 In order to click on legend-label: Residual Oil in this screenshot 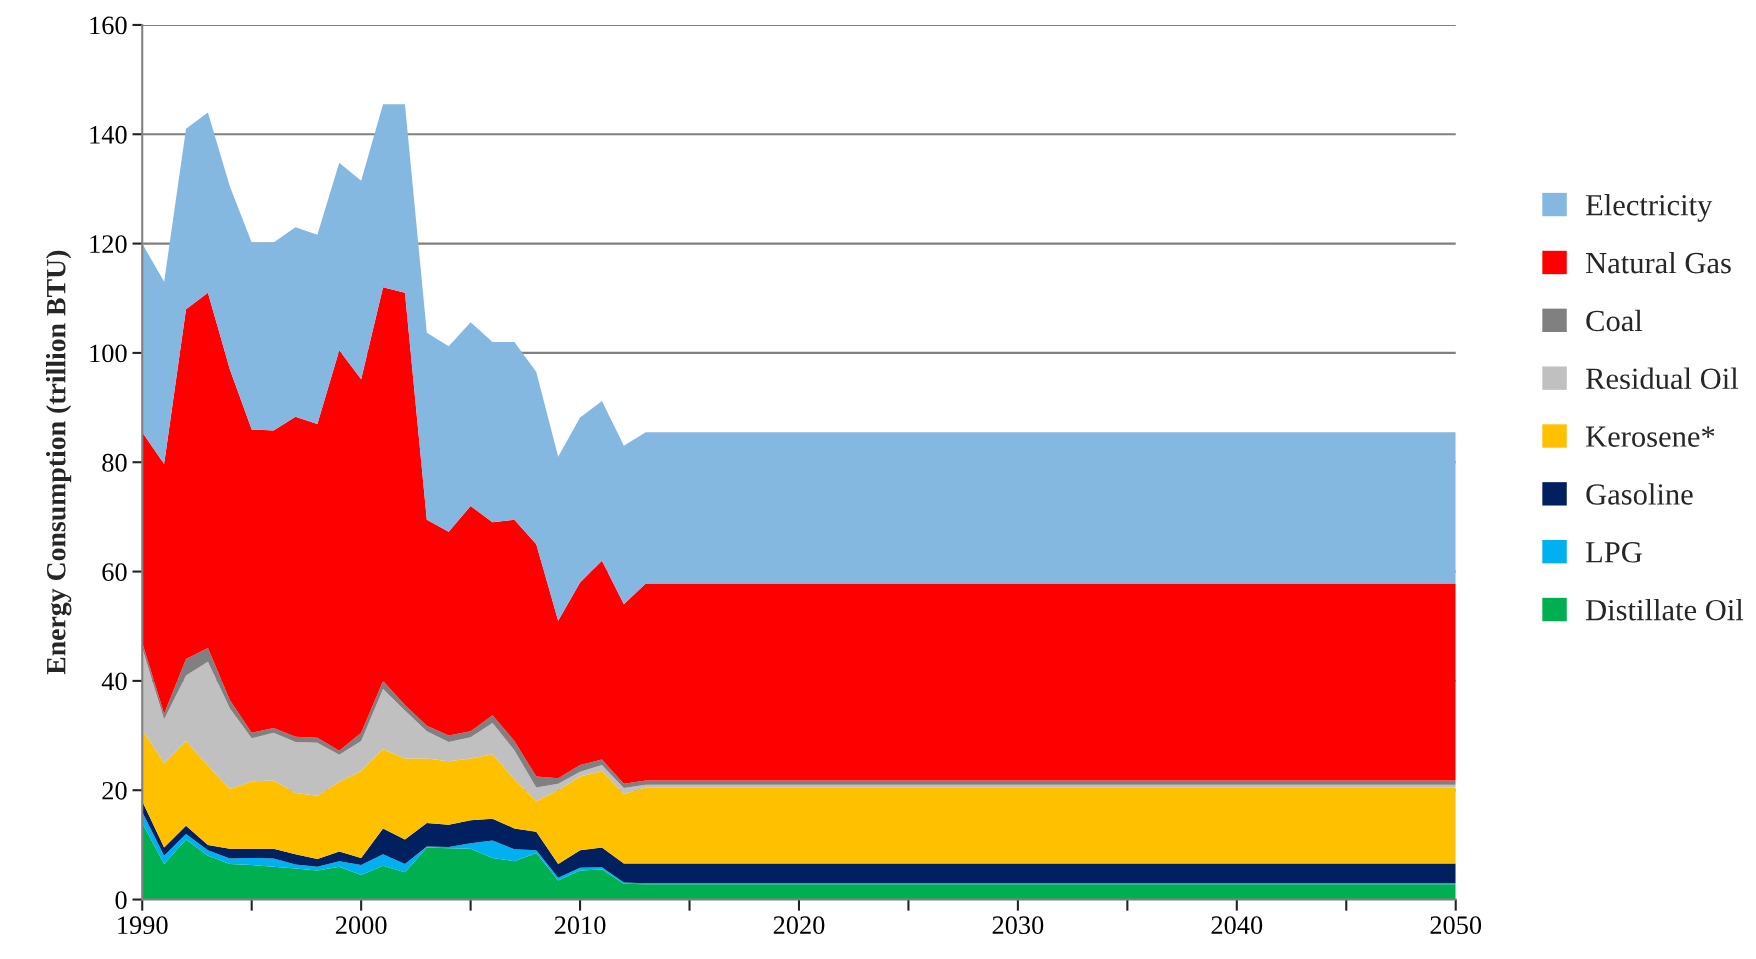, I will do `click(1662, 378)`.